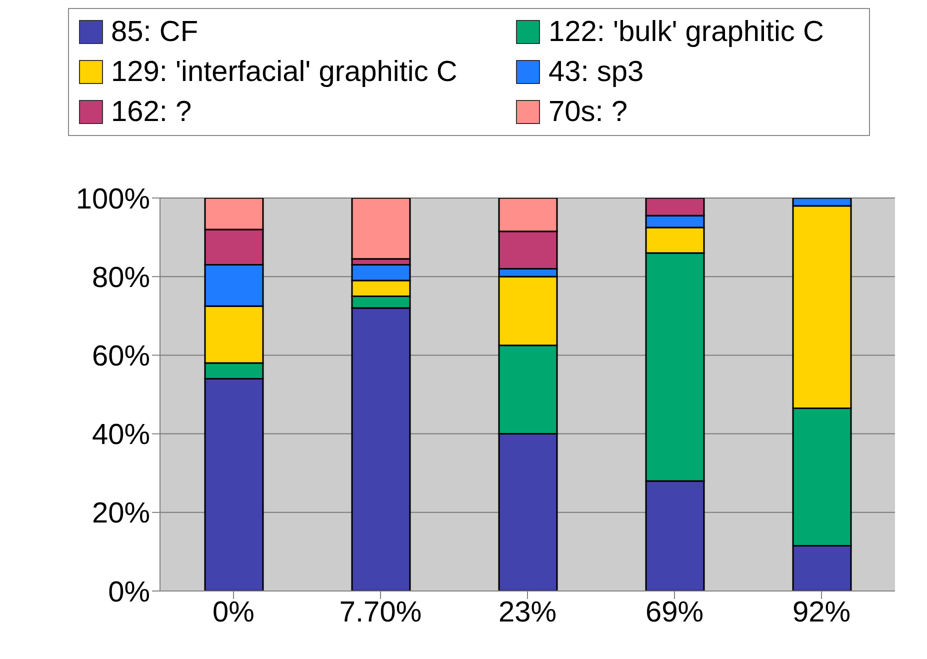 This screenshot has width=927, height=659. Describe the element at coordinates (121, 435) in the screenshot. I see `y-tick-label: 40%` at that location.